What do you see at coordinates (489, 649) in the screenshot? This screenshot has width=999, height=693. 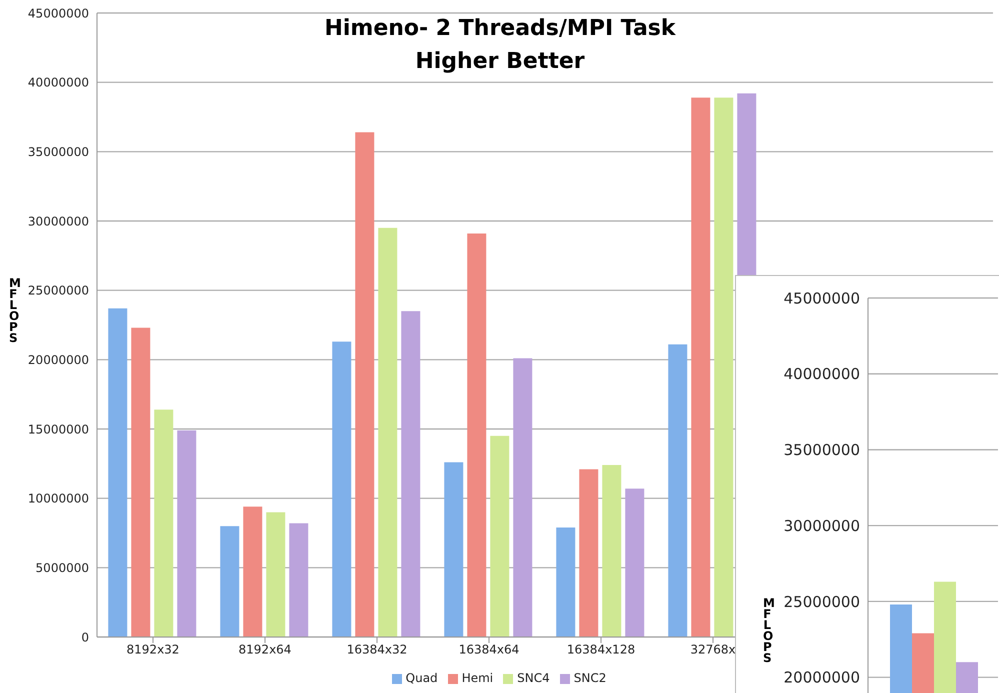 I see `x-tick-label: 16384x64` at bounding box center [489, 649].